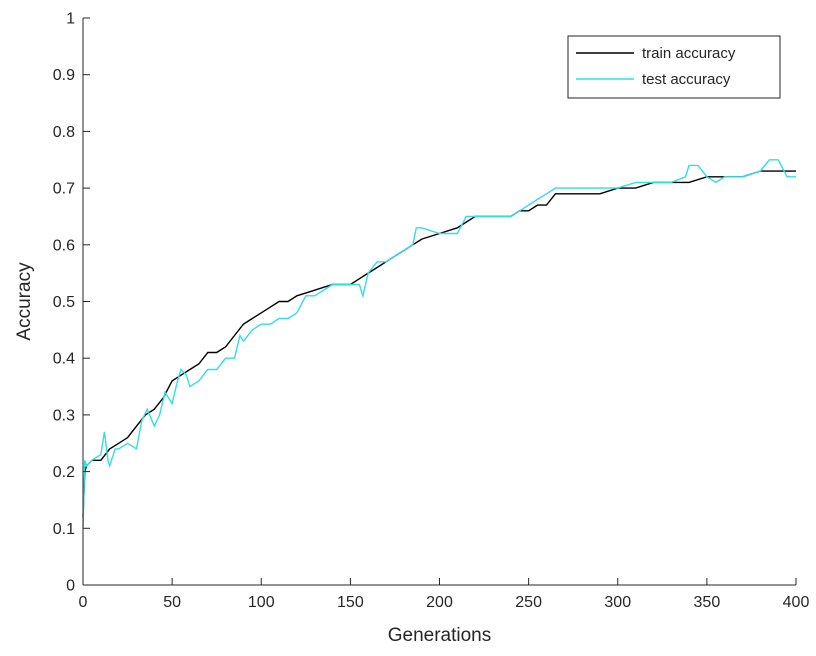  What do you see at coordinates (64, 472) in the screenshot?
I see `y-tick-label: 0.2` at bounding box center [64, 472].